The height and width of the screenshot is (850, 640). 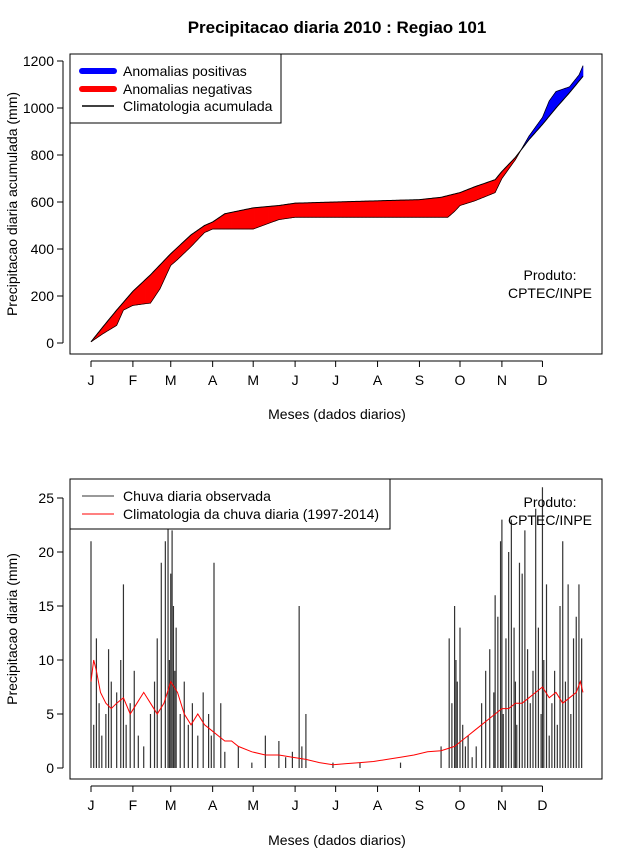 What do you see at coordinates (50, 714) in the screenshot?
I see `y-tick-label: 5` at bounding box center [50, 714].